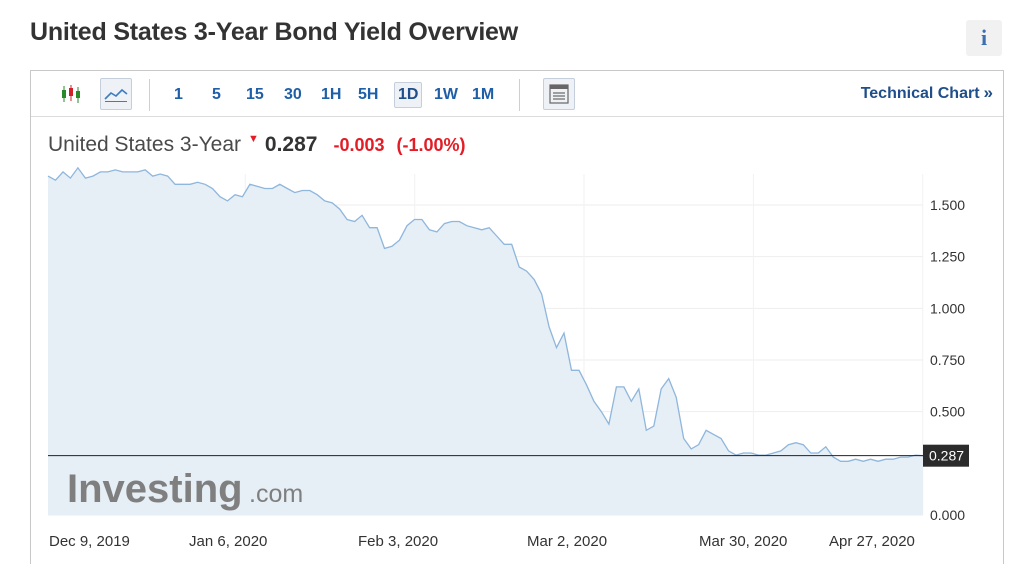 This screenshot has width=1030, height=564. I want to click on technical-chart-label: Technical Chart, so click(920, 93).